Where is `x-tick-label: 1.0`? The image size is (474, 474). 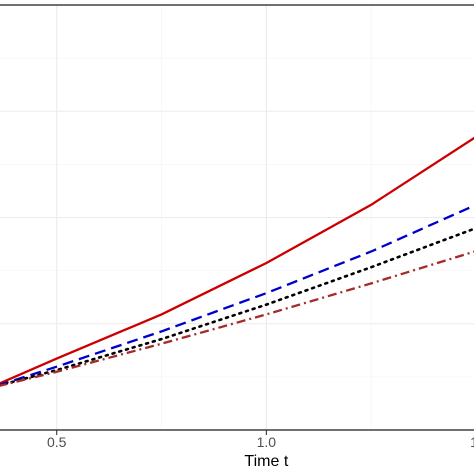 x-tick-label: 1.0 is located at coordinates (267, 442).